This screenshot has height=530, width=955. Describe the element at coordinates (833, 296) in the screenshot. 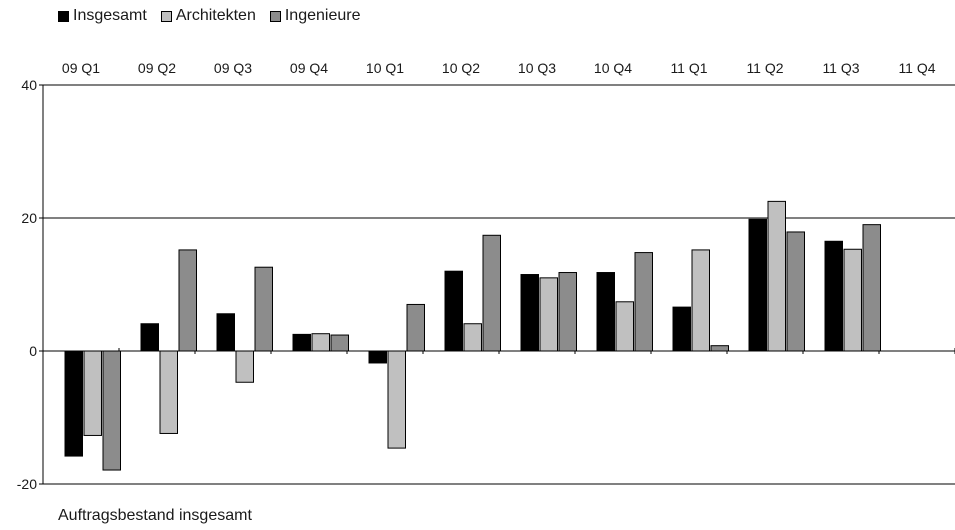

I see `bar-insgesamt-11-q3` at that location.